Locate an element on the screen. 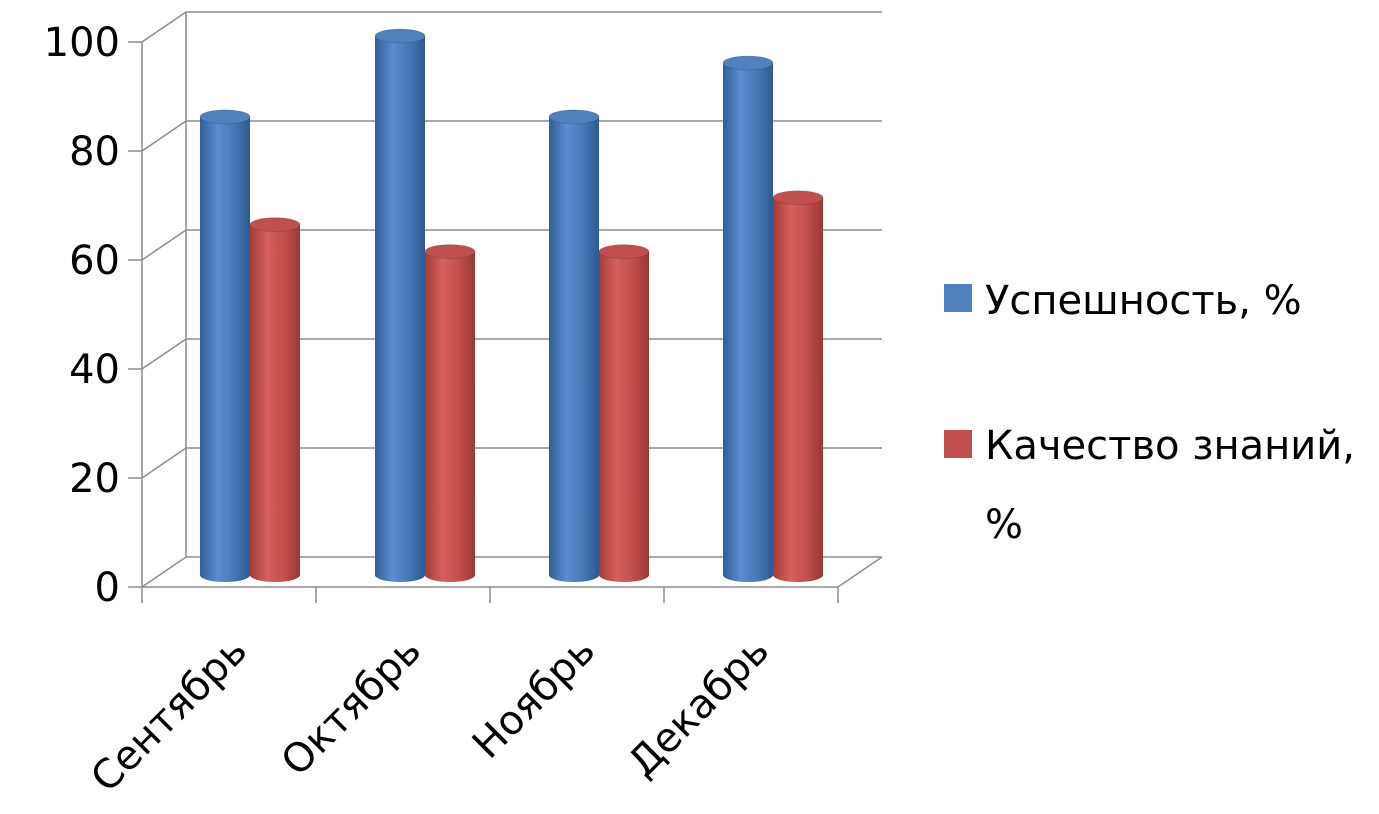 This screenshot has width=1379, height=814. gridline is located at coordinates (511, 27).